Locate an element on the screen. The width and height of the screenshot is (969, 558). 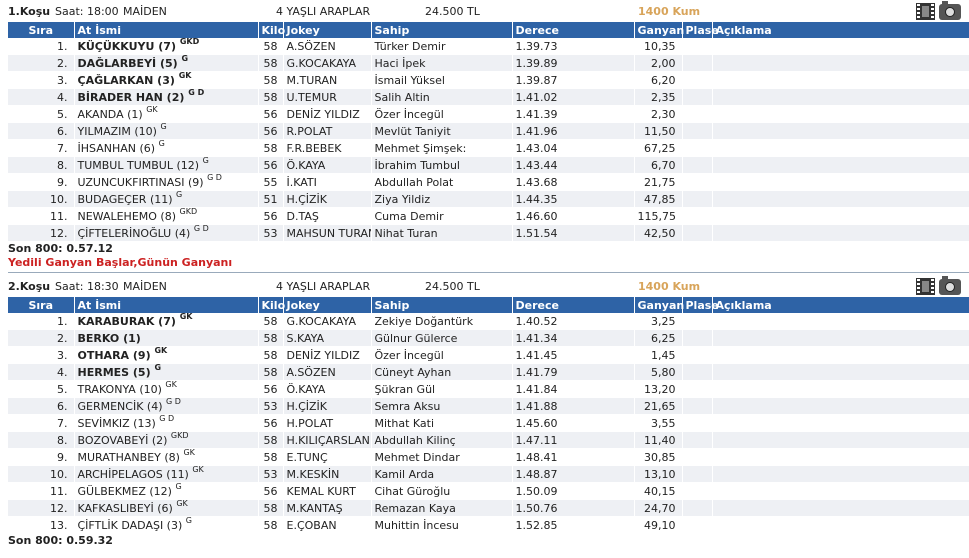
horse-name: ÇİFTELERİNOĞLU (4) is located at coordinates (134, 233).